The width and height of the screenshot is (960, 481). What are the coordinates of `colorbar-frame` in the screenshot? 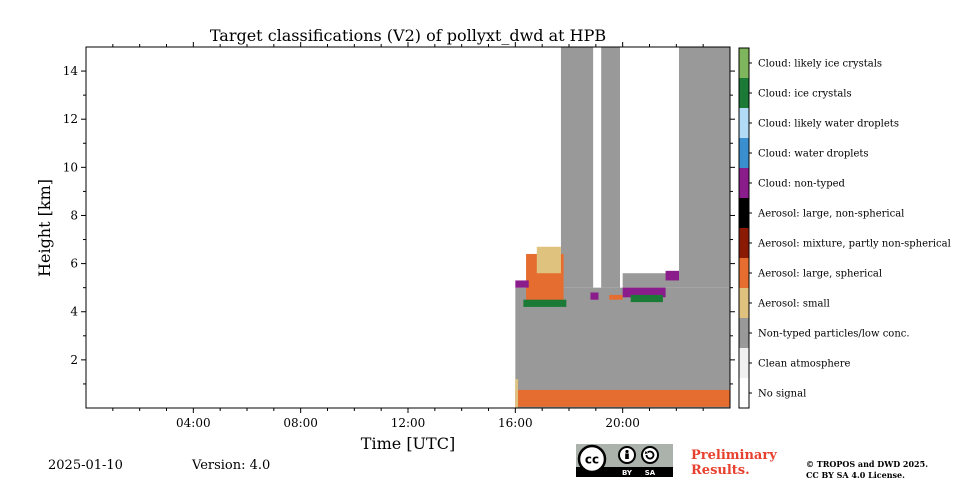 It's located at (744, 228).